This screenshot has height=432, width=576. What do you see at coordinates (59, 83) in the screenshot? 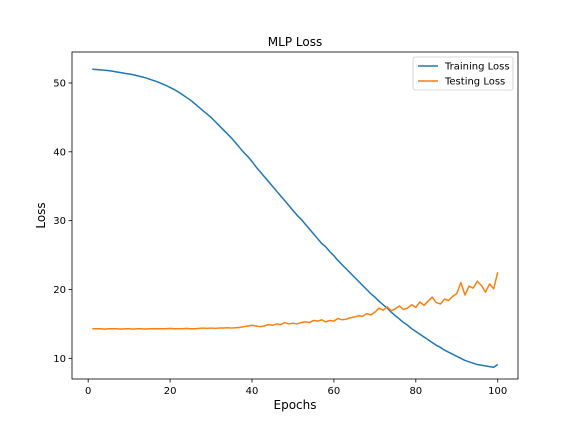
I see `y-tick-label: 50` at bounding box center [59, 83].